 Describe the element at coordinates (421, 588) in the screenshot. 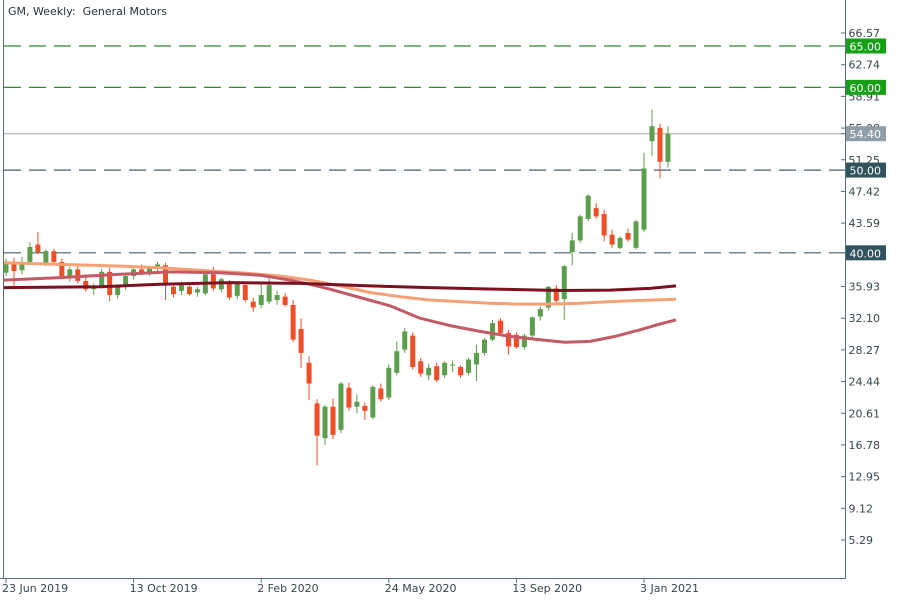

I see `x-tick-label: 24 May 2020` at that location.